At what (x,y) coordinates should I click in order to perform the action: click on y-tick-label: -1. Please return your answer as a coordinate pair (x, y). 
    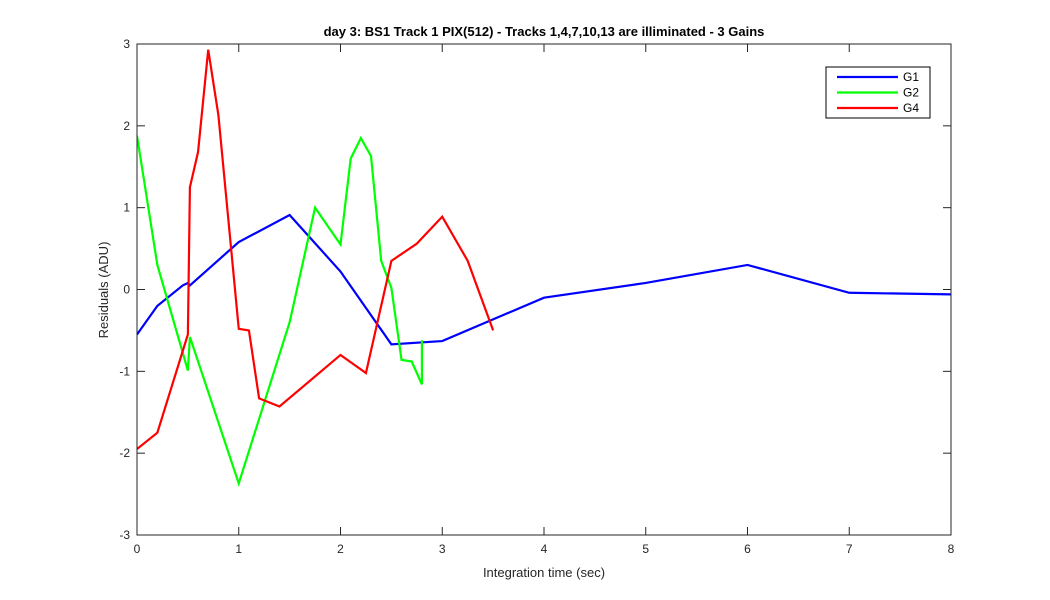
    Looking at the image, I should click on (124, 371).